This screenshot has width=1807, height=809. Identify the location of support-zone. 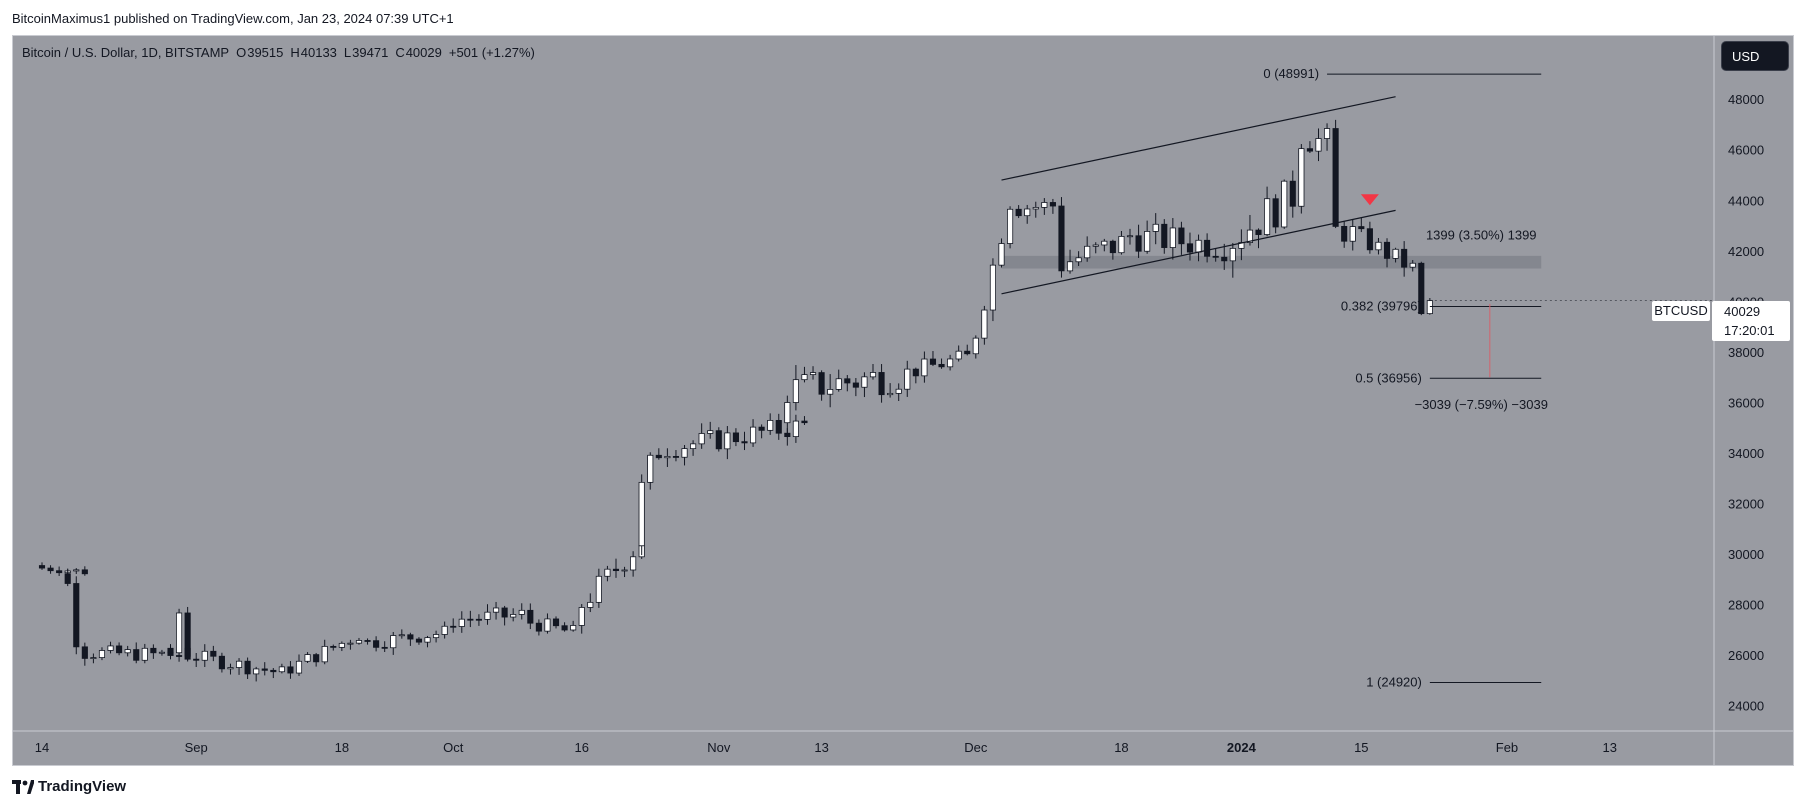
(1271, 262).